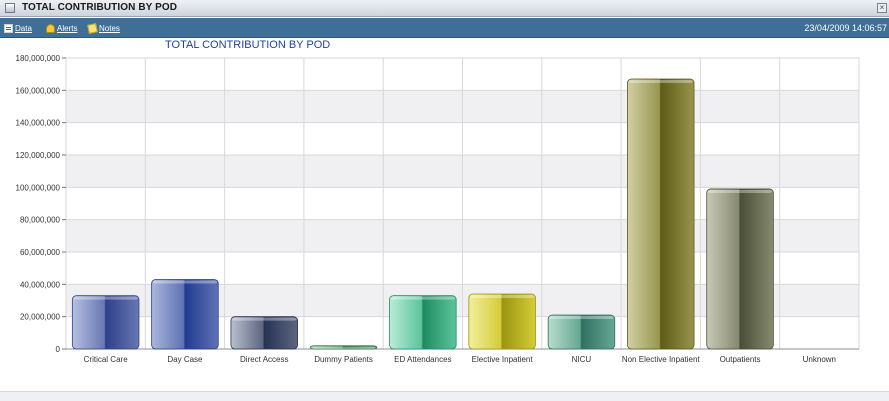 This screenshot has height=401, width=889. I want to click on data-link: Data, so click(18, 28).